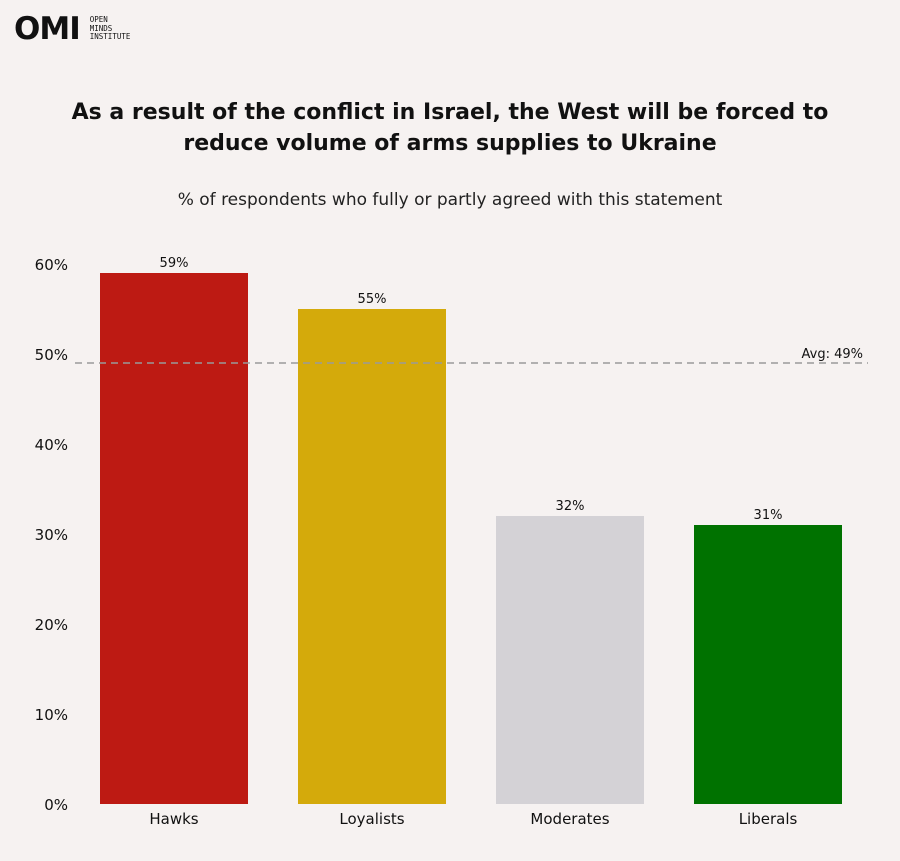  I want to click on logo-line-open: OPEN, so click(98, 20).